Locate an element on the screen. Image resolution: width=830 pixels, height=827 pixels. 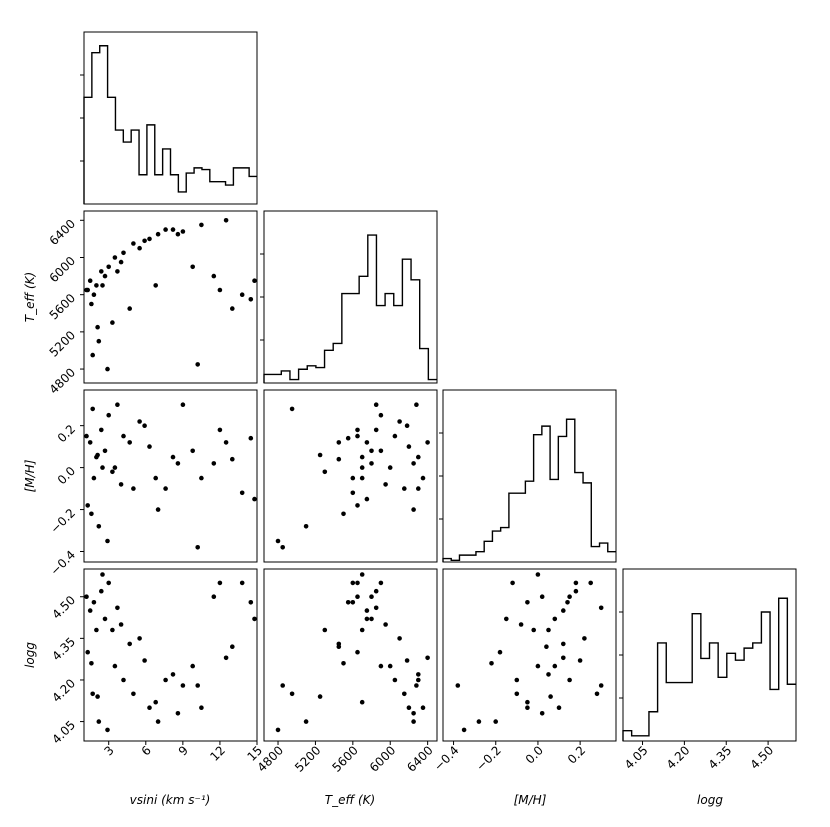
y-axis-label-mh: [M/H] is located at coordinates (30, 475).